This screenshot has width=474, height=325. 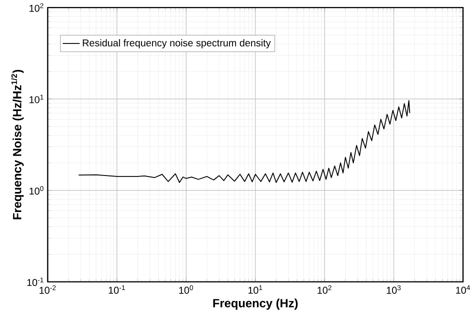 What do you see at coordinates (37, 190) in the screenshot?
I see `y-tick-label: 10$^{0}$` at bounding box center [37, 190].